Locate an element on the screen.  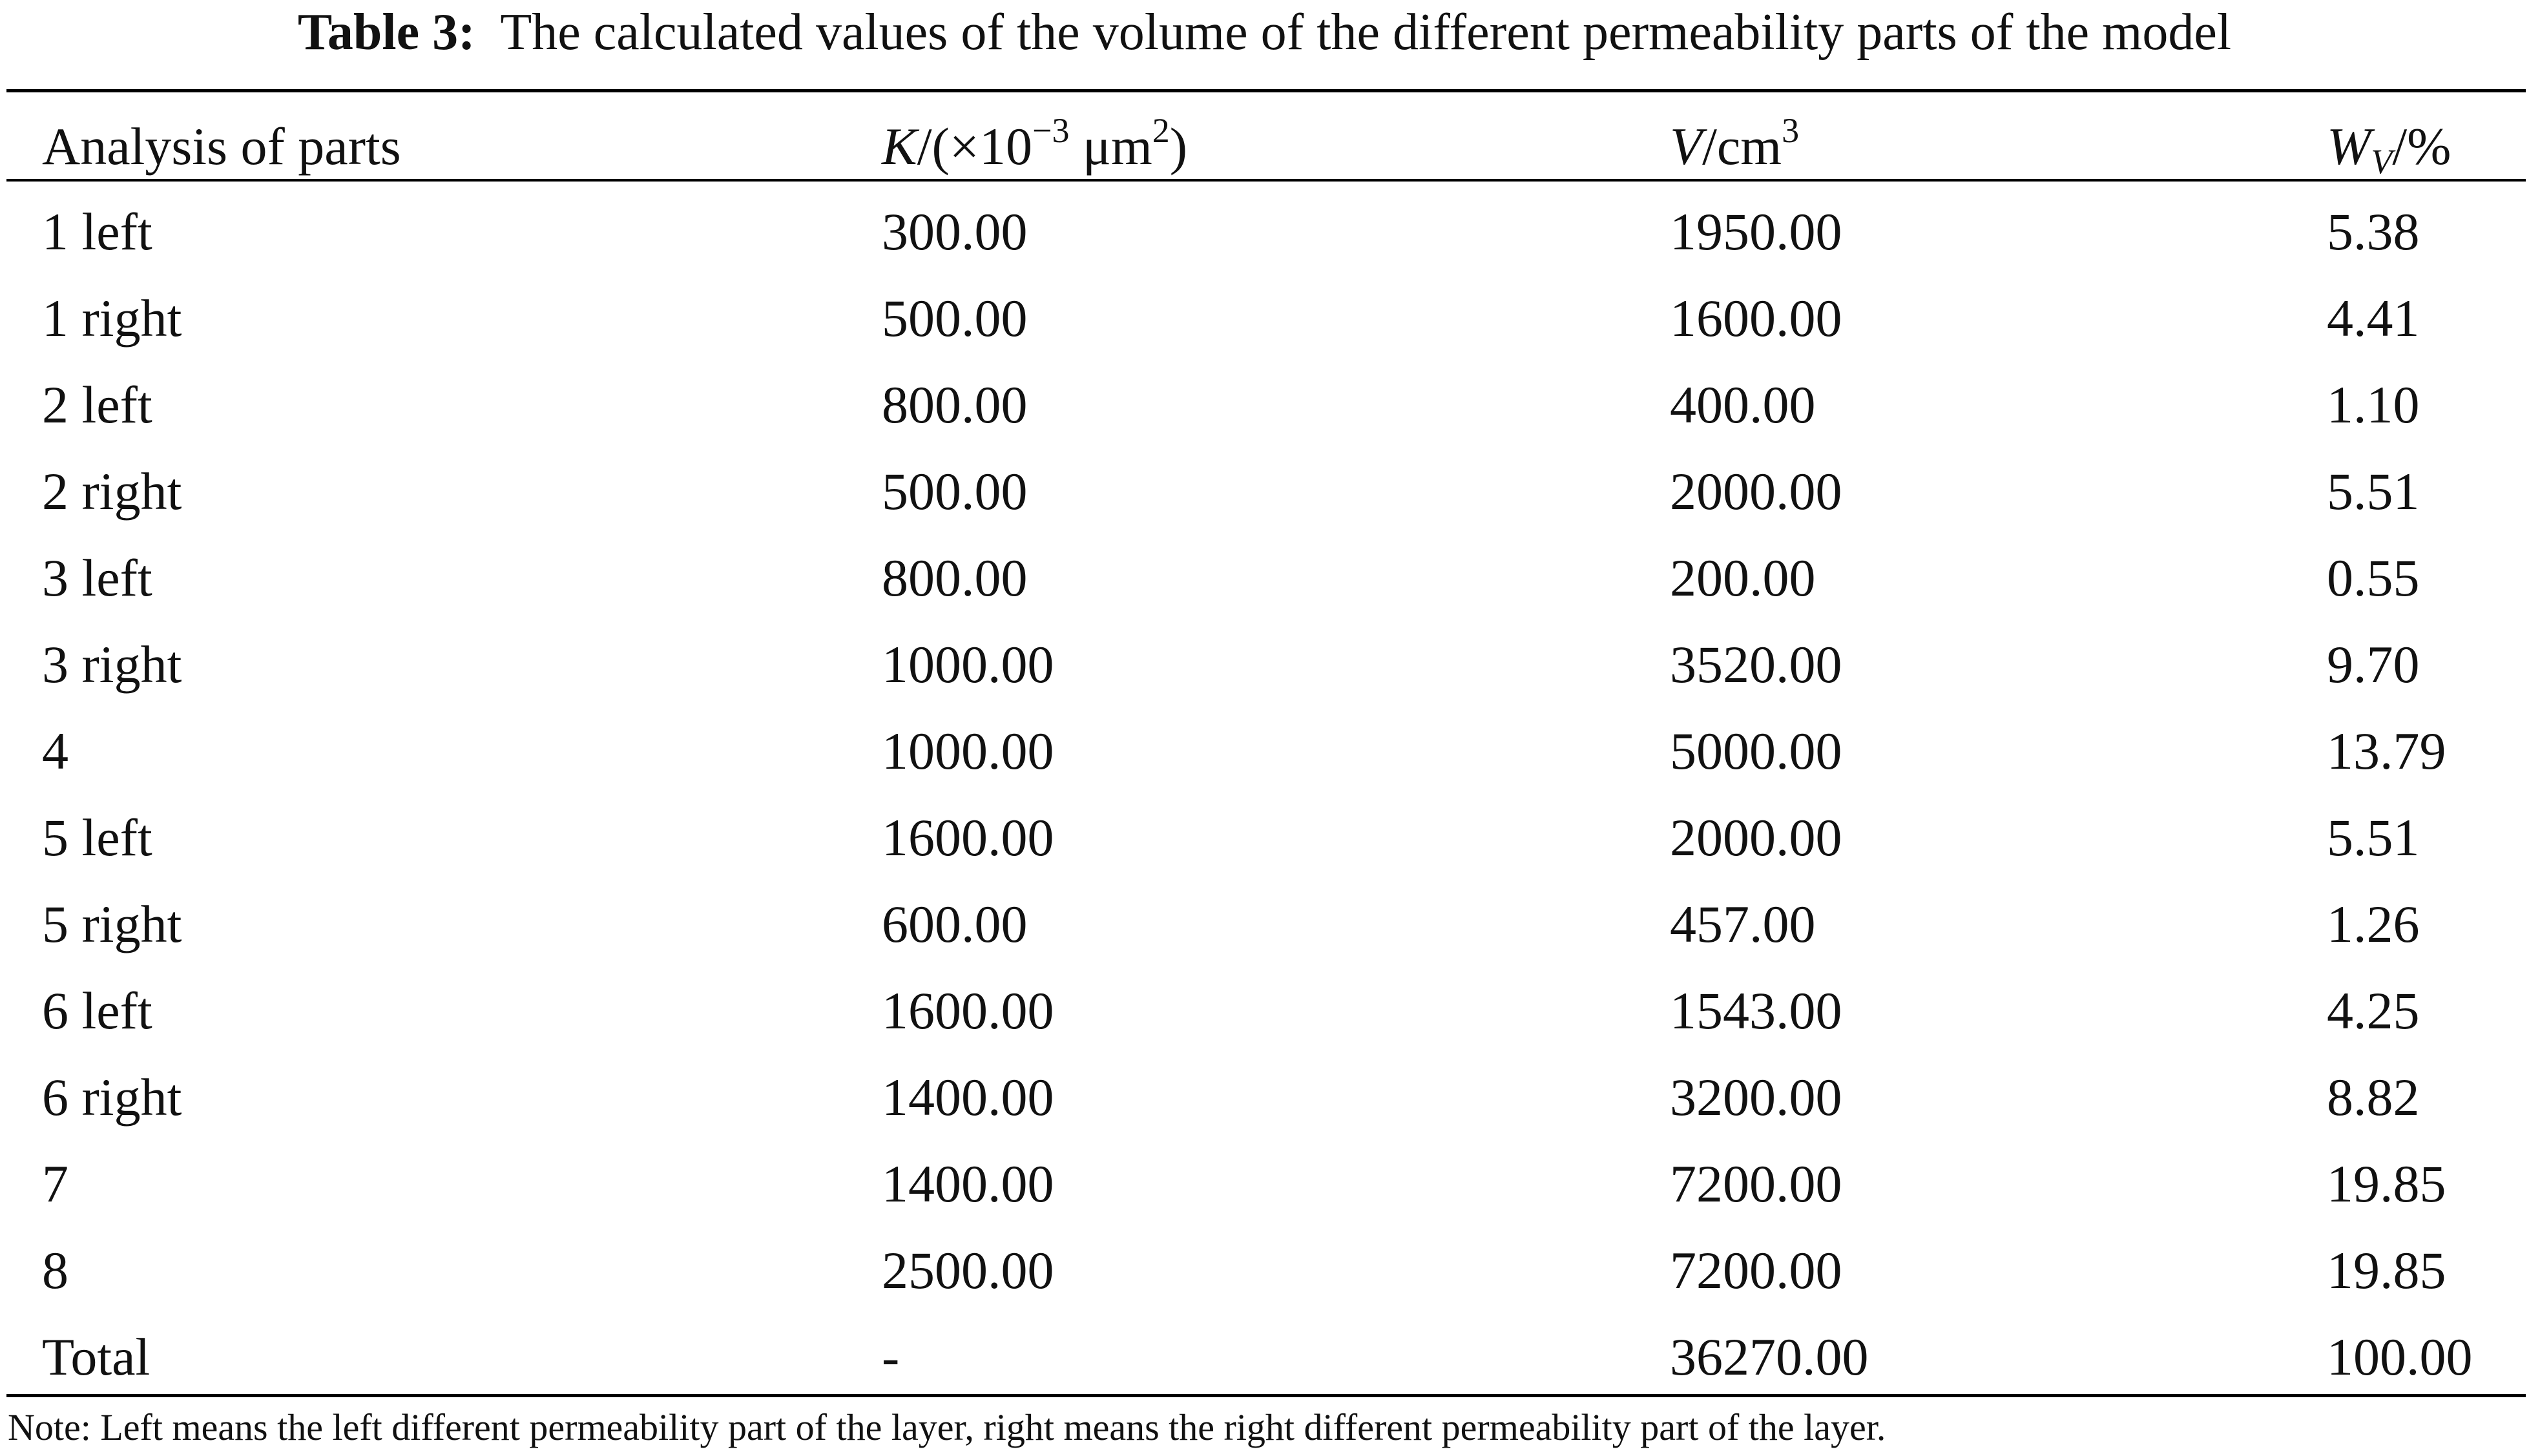
header-permeability-symbol: K is located at coordinates (900, 146).